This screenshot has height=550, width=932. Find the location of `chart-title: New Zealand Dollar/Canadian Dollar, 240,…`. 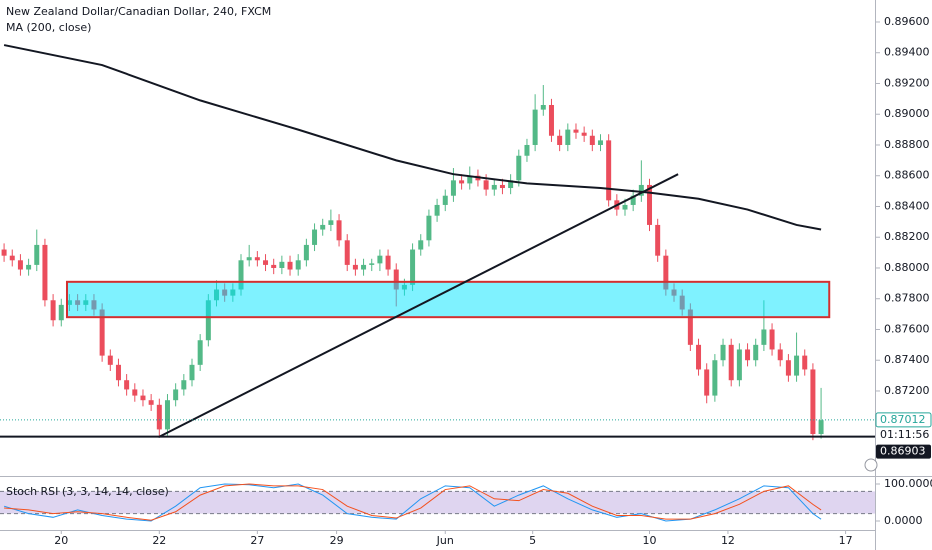

chart-title: New Zealand Dollar/Canadian Dollar, 240,… is located at coordinates (138, 11).